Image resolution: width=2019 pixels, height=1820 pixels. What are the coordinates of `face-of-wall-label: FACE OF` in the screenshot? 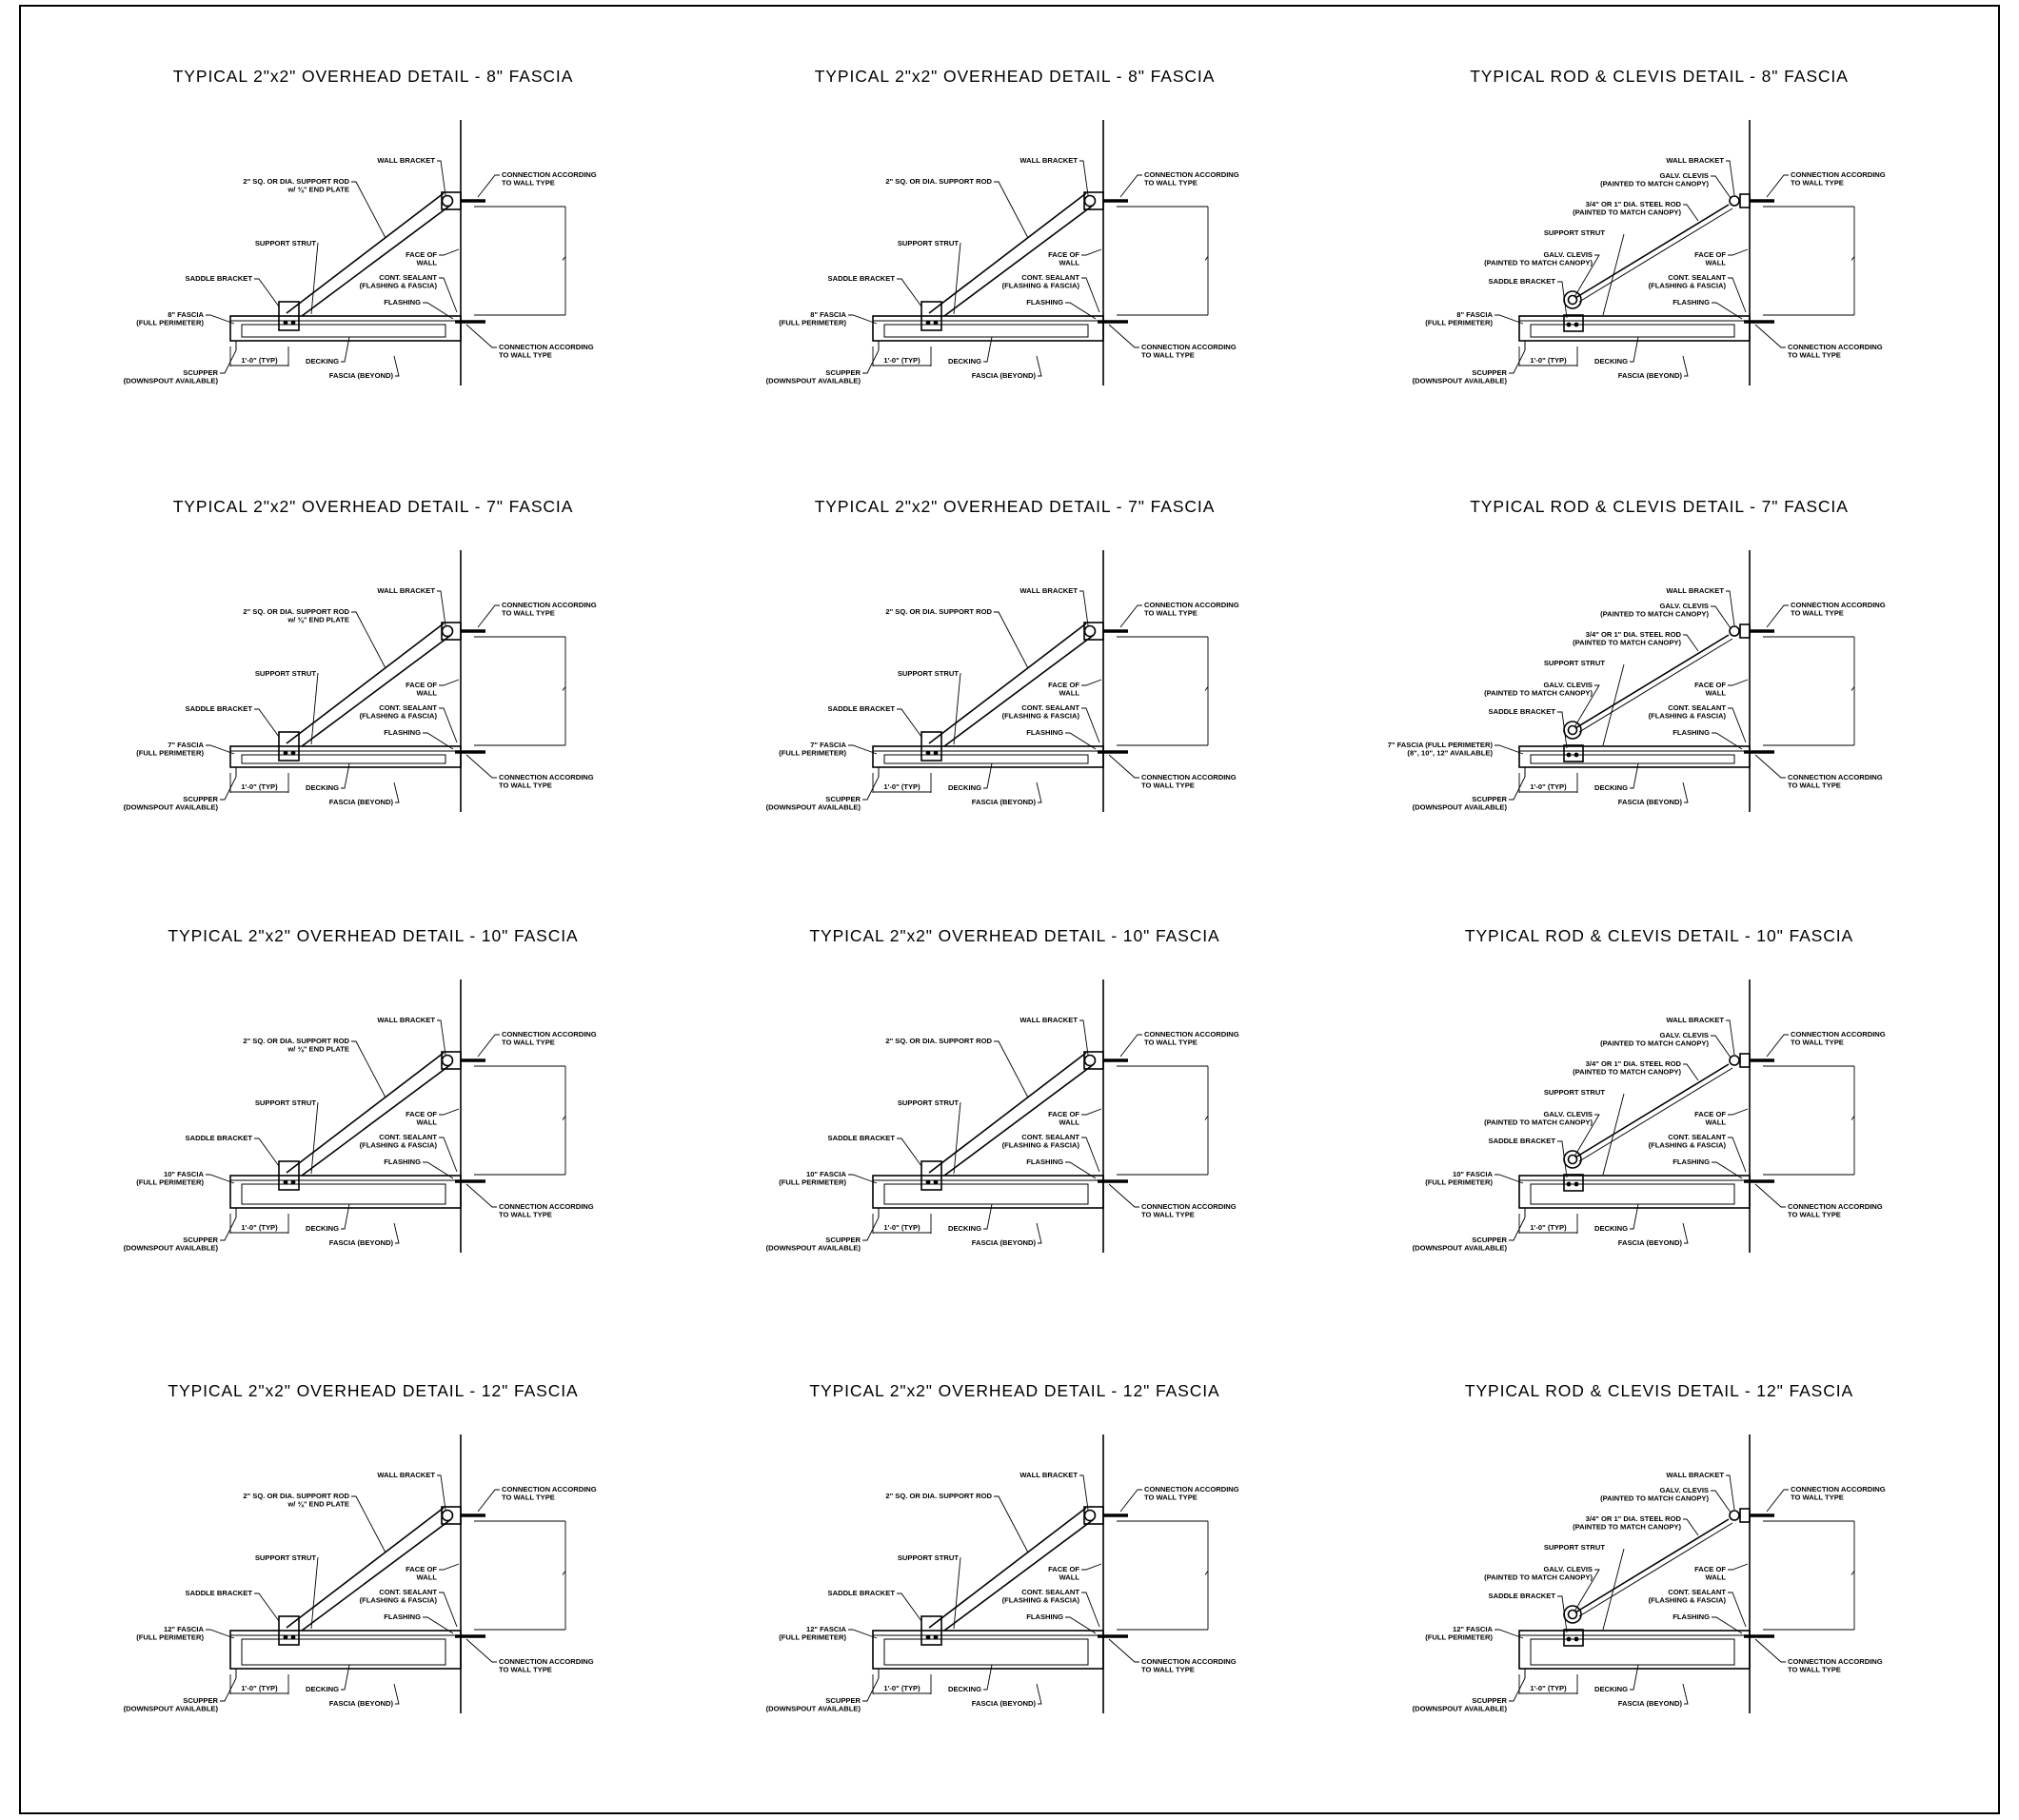 It's located at (421, 685).